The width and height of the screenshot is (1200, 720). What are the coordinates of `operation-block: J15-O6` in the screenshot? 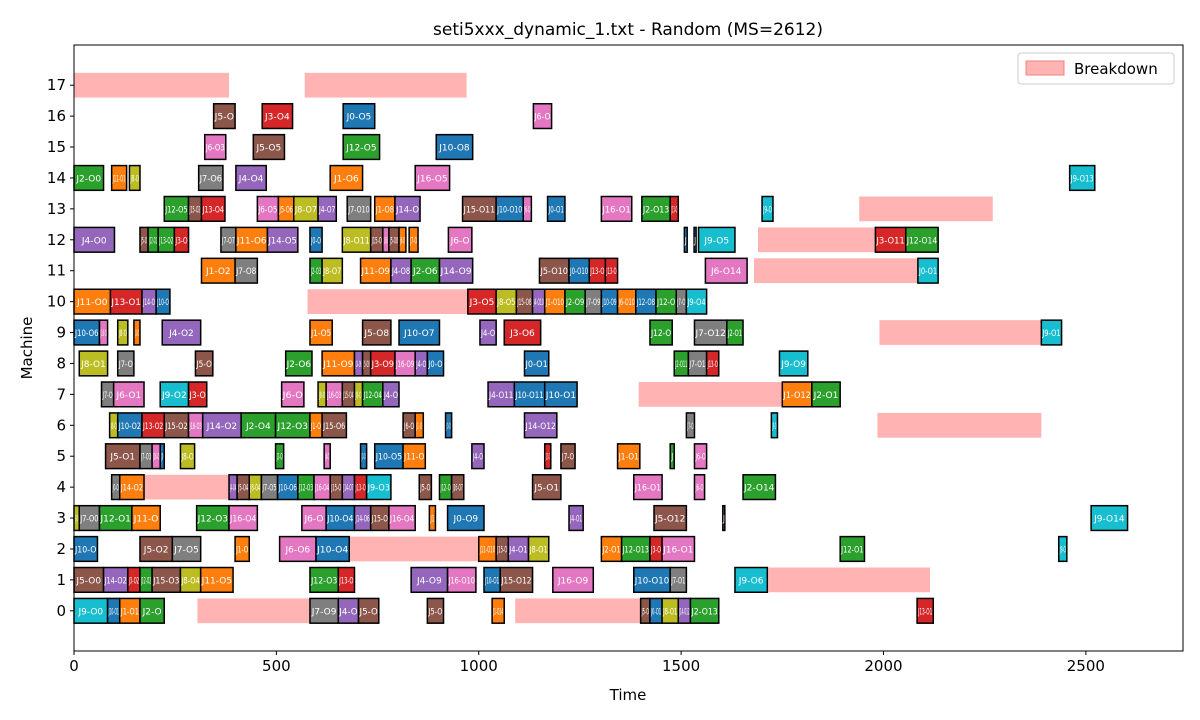 It's located at (334, 425).